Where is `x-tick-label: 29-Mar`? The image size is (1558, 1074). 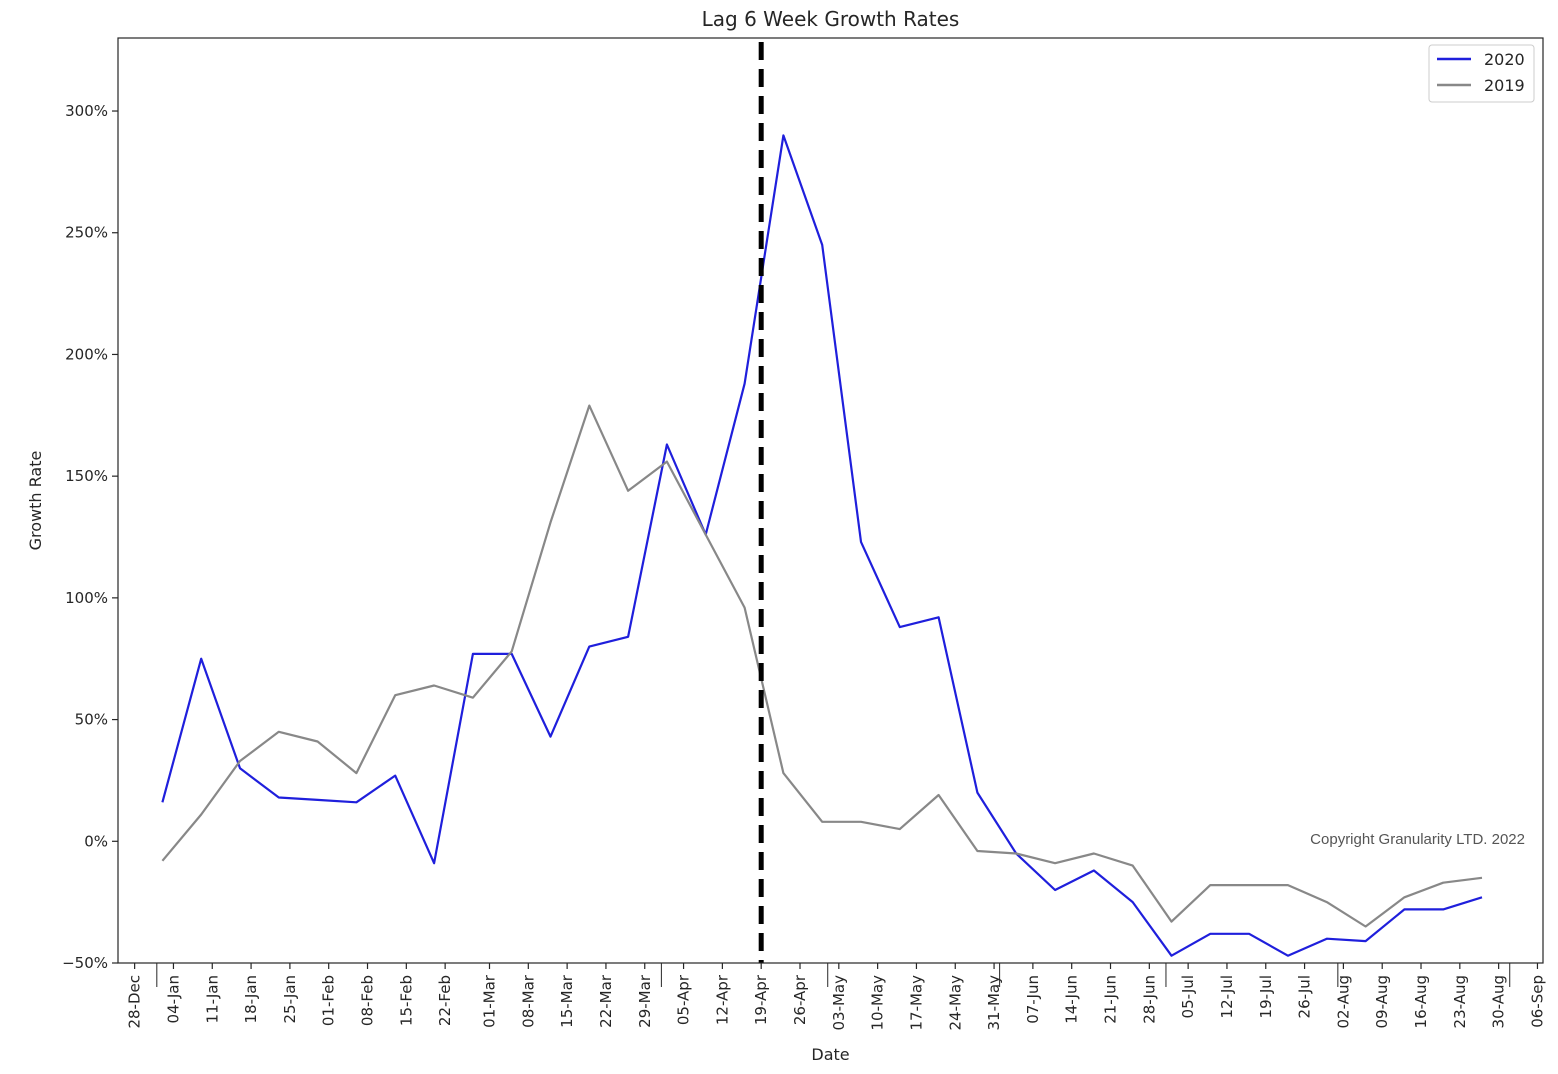
x-tick-label: 29-Mar is located at coordinates (645, 1001).